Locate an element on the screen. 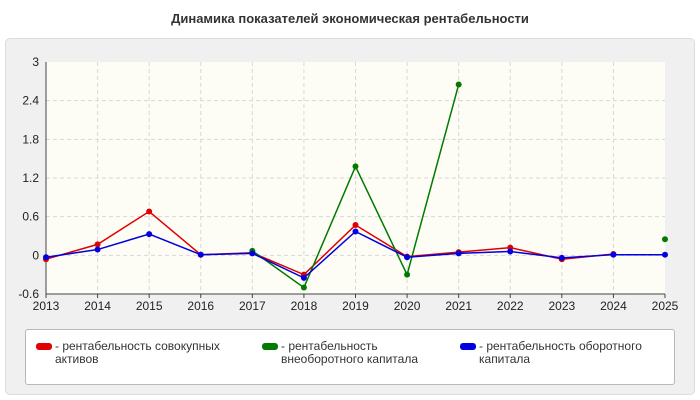 The width and height of the screenshot is (700, 400). x-tick-label: 2016 is located at coordinates (200, 306).